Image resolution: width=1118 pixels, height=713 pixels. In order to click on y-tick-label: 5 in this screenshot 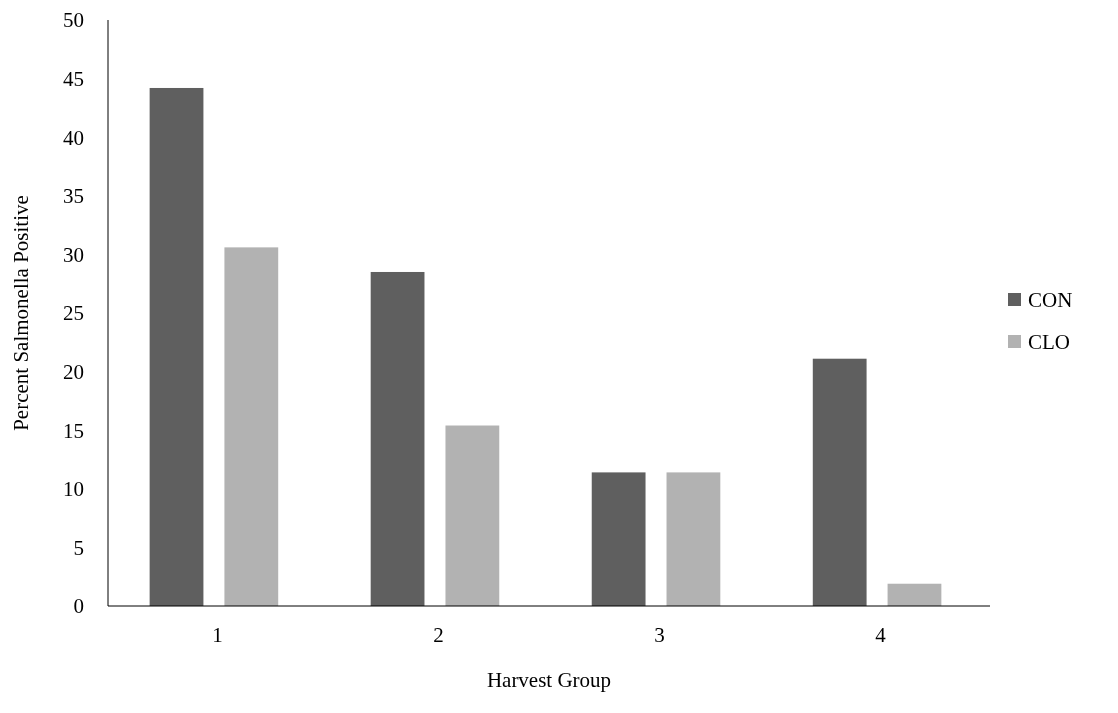, I will do `click(78, 547)`.